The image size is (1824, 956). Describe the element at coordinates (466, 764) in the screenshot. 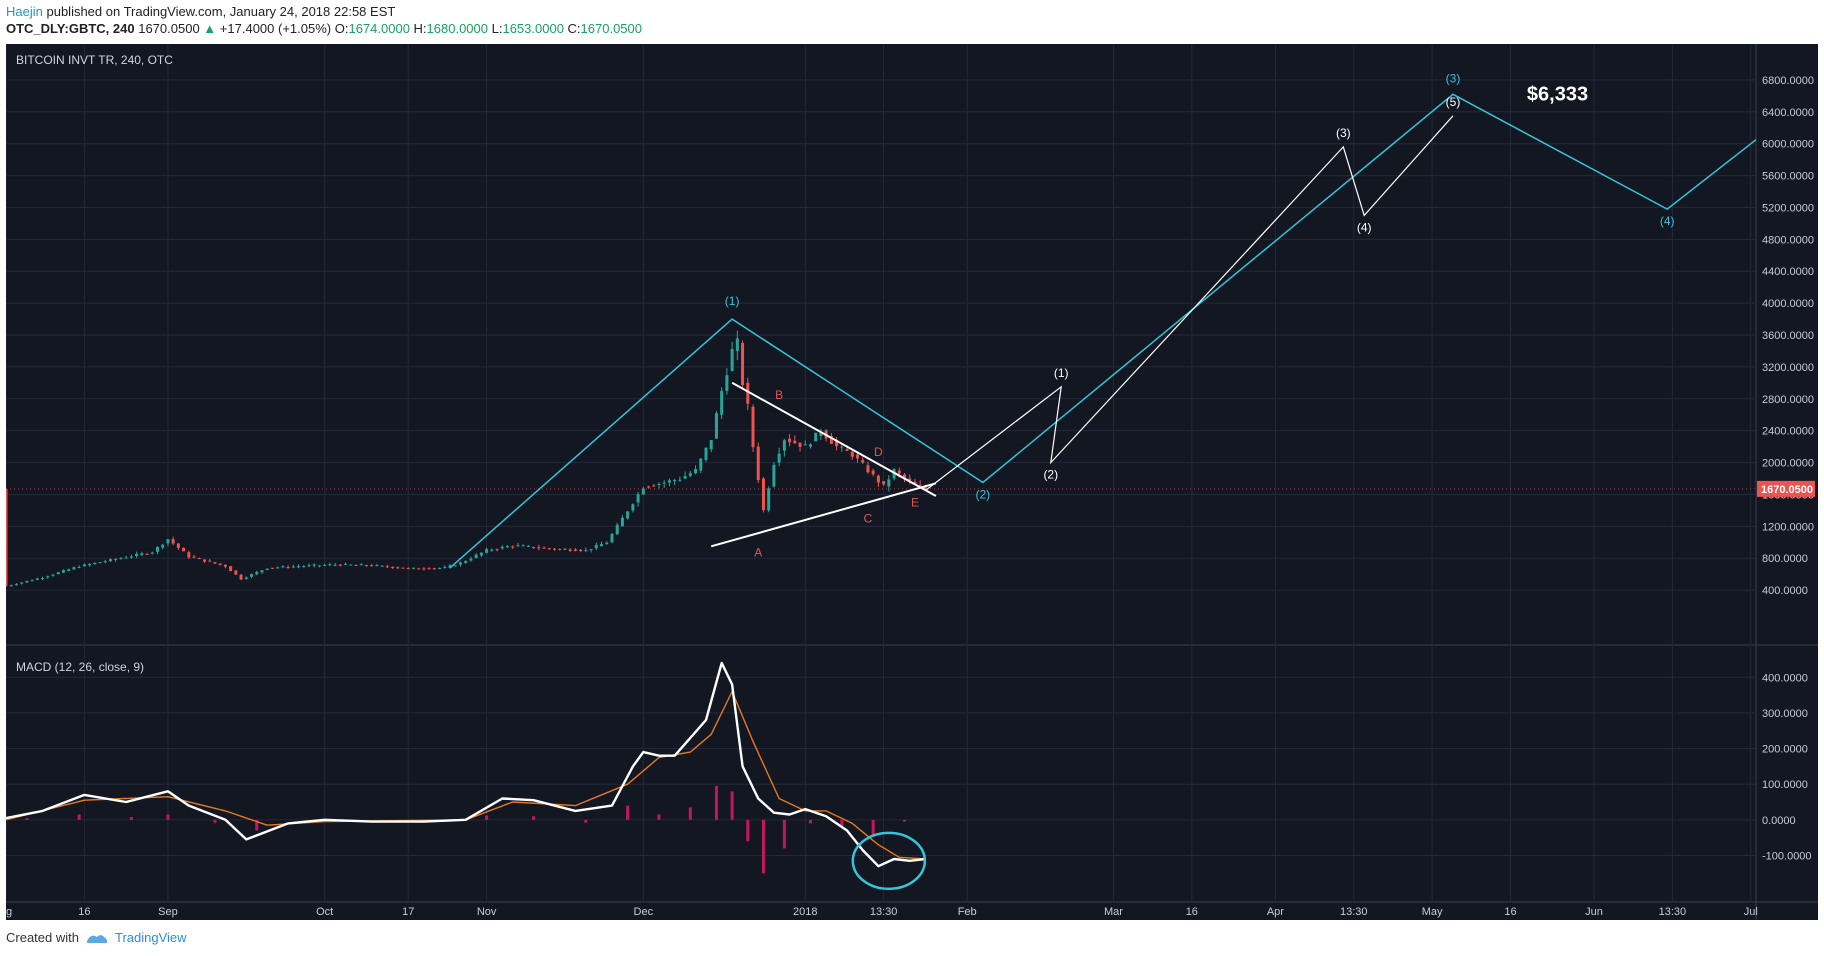

I see `macd-line` at that location.